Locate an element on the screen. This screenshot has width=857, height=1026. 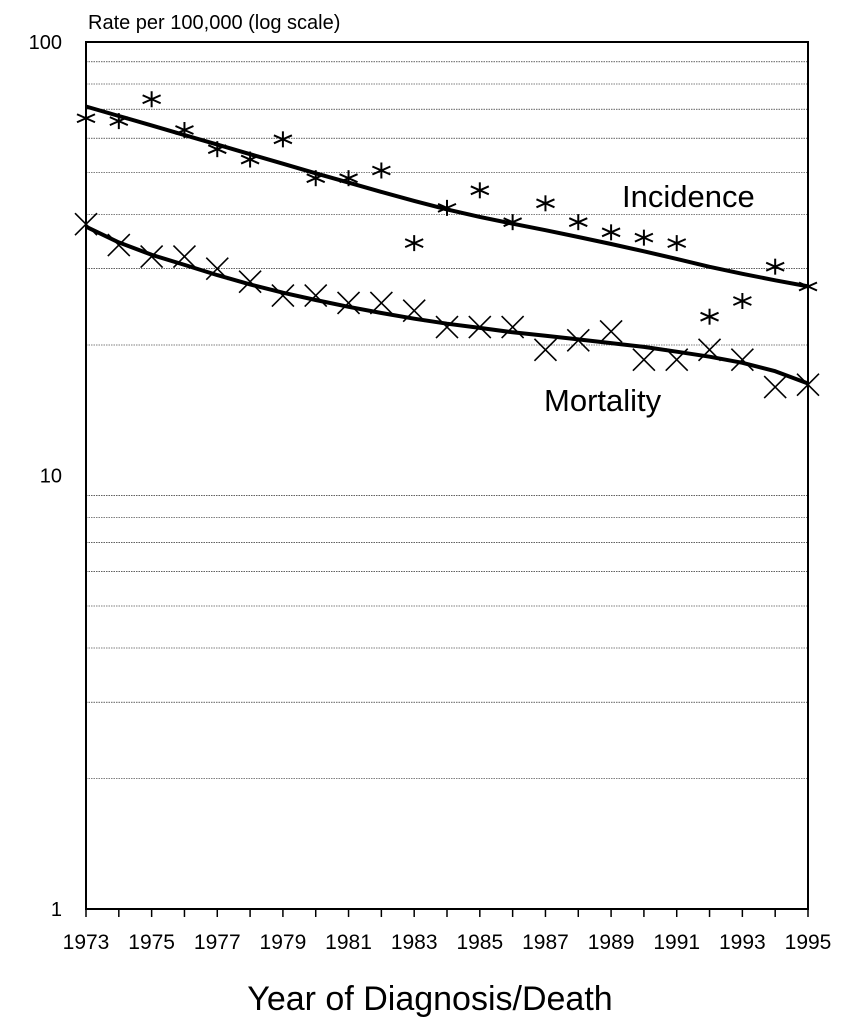
y-tick-label: 10 is located at coordinates (51, 477).